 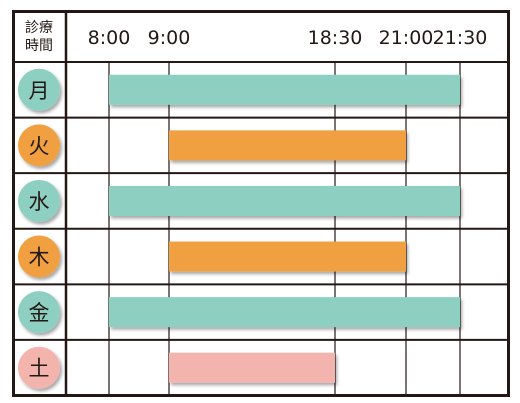 I want to click on day-label: 水, so click(x=39, y=202).